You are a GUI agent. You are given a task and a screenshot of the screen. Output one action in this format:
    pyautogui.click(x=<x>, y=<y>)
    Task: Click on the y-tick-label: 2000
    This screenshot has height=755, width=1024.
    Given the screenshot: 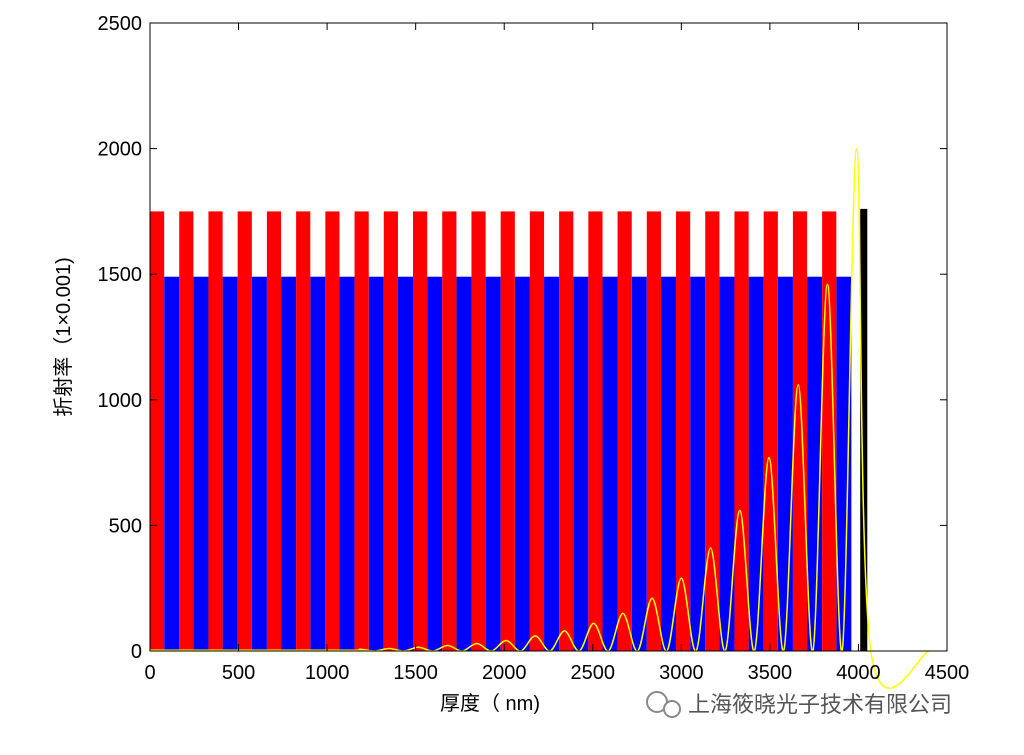 What is the action you would take?
    pyautogui.click(x=120, y=150)
    